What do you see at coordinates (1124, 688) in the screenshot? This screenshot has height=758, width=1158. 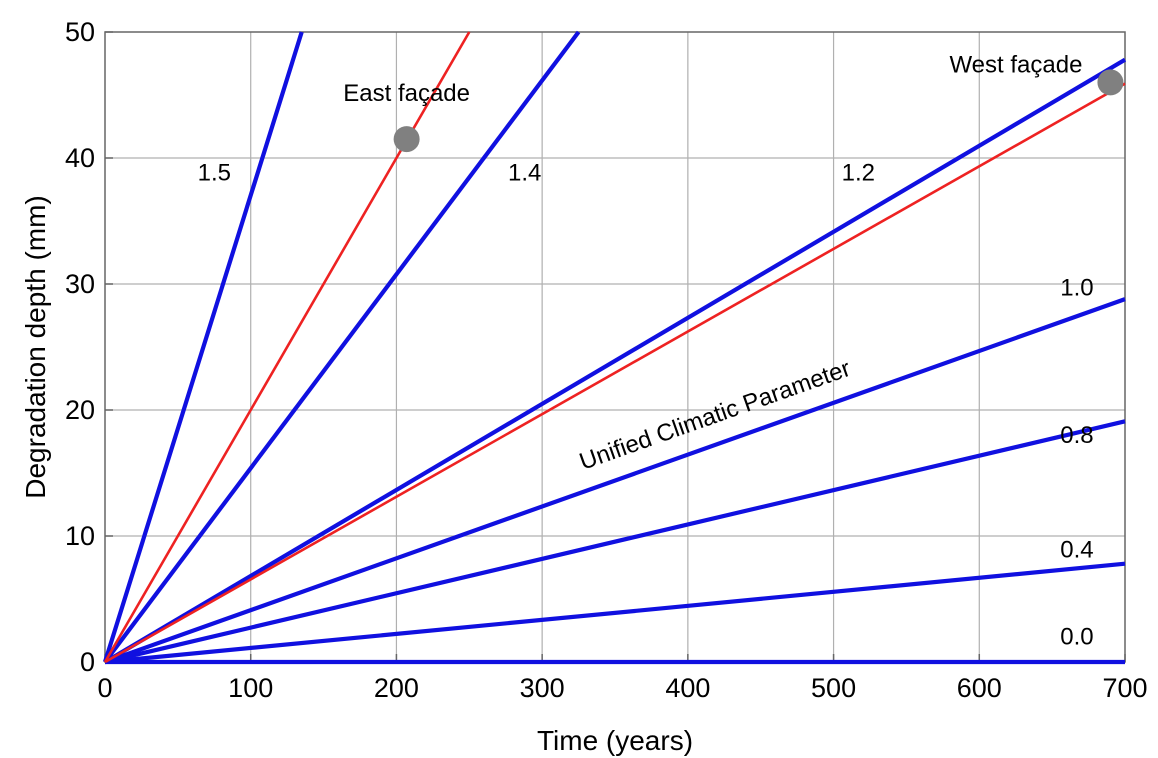 I see `x-tick-label: 700` at bounding box center [1124, 688].